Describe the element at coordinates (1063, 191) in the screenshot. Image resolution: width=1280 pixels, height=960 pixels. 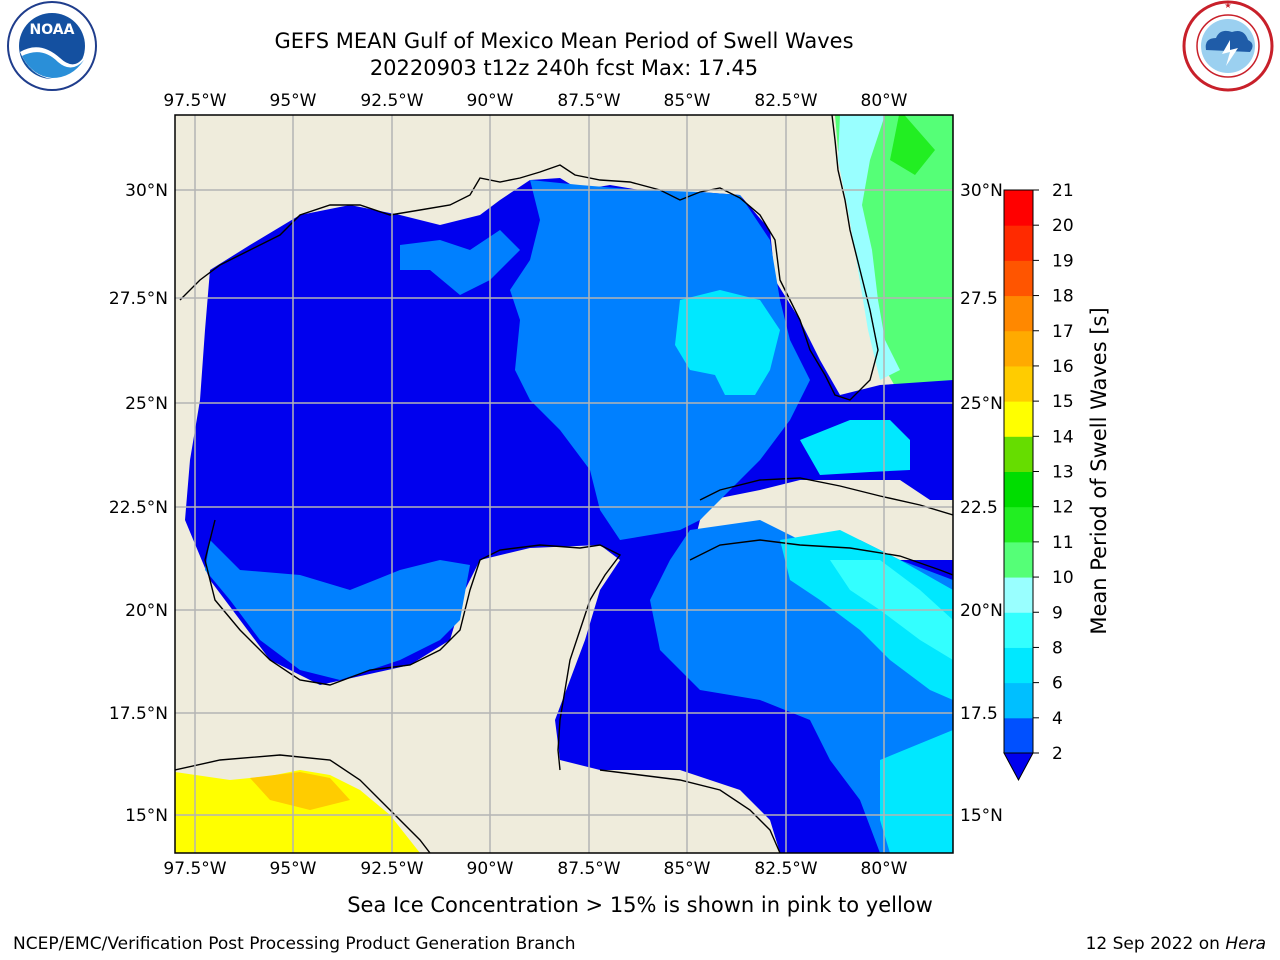
I see `colorbar-tick-label: 21` at that location.